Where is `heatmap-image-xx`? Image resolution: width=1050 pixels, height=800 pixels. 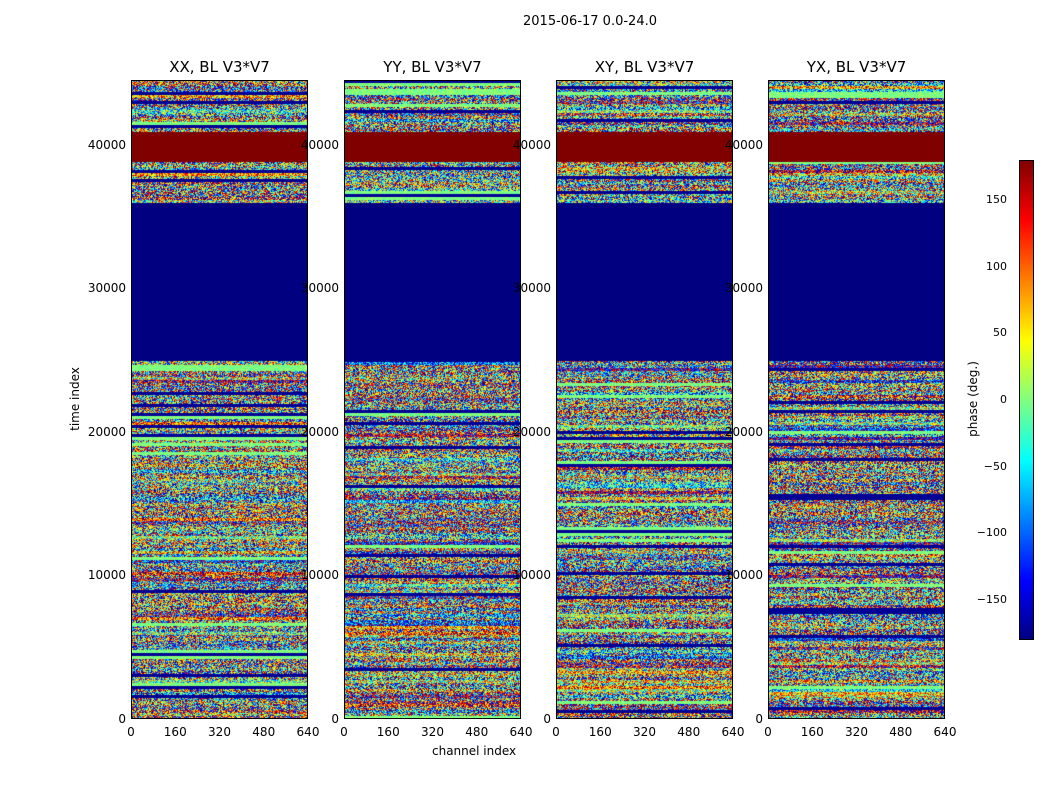 heatmap-image-xx is located at coordinates (219, 399).